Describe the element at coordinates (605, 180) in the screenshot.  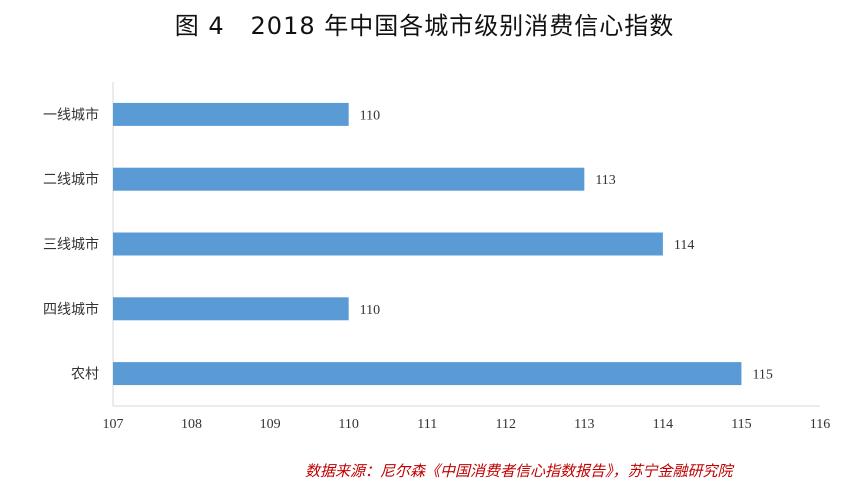
I see `data-label: 113` at that location.